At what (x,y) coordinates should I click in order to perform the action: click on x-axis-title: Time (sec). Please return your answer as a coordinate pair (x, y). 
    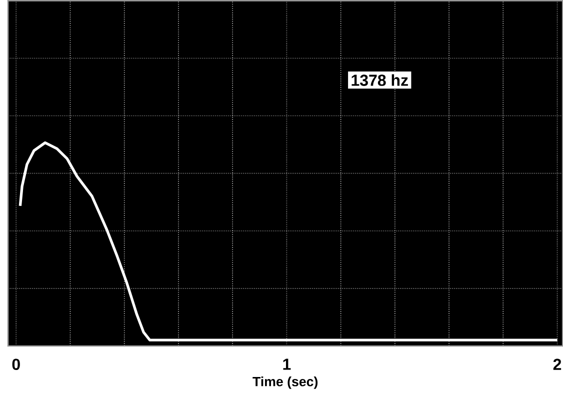
    Looking at the image, I should click on (285, 382).